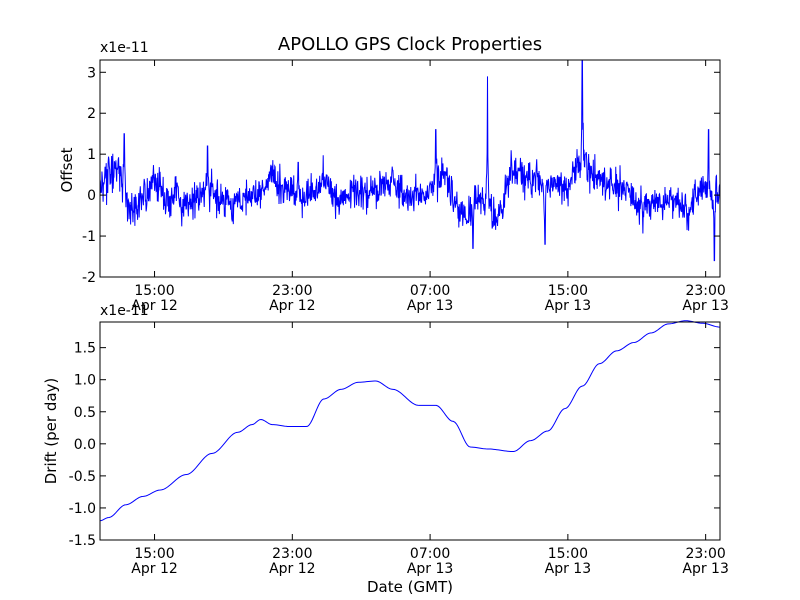  I want to click on drift-ytick-label: -1.5, so click(82, 541).